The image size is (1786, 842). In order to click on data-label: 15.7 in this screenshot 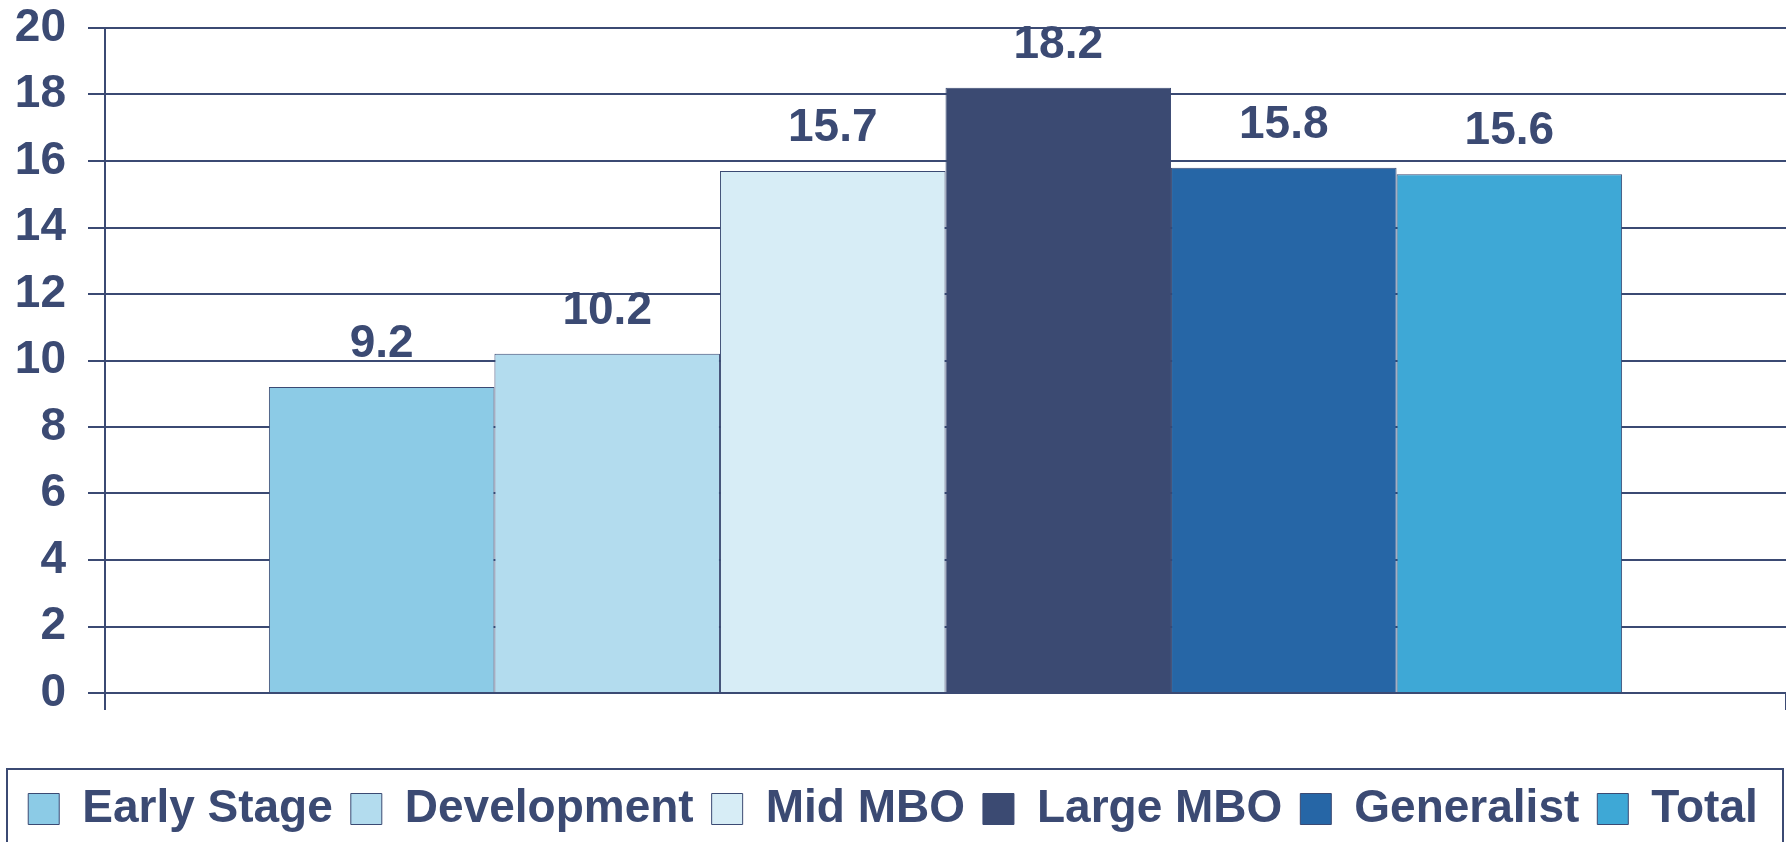, I will do `click(832, 124)`.